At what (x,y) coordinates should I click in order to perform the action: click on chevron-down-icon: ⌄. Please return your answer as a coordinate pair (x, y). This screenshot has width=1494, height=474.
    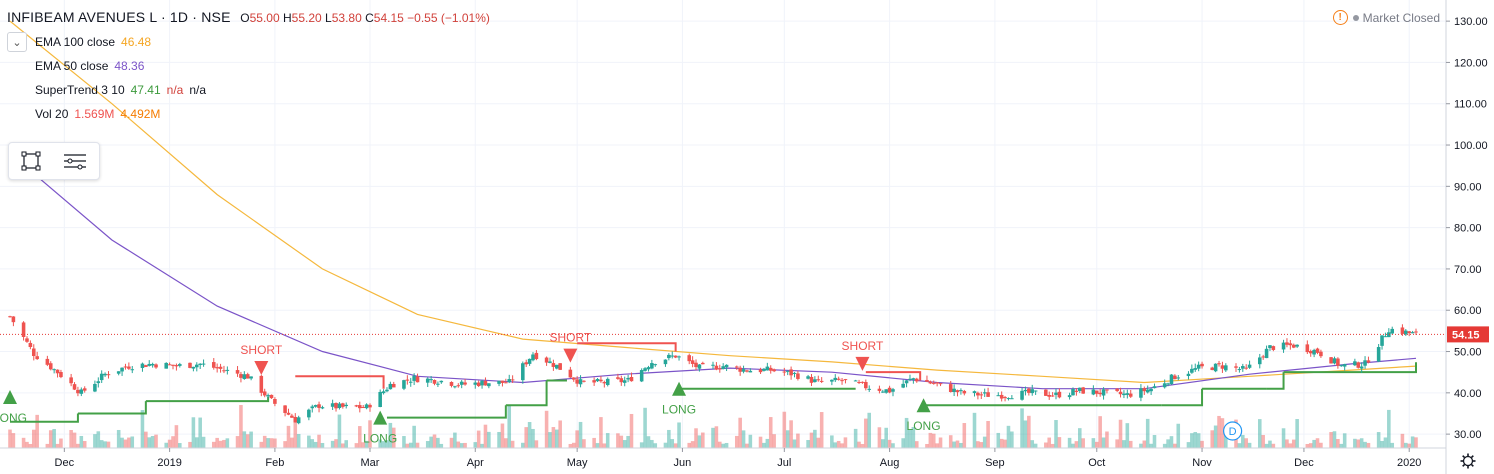
    Looking at the image, I should click on (17, 42).